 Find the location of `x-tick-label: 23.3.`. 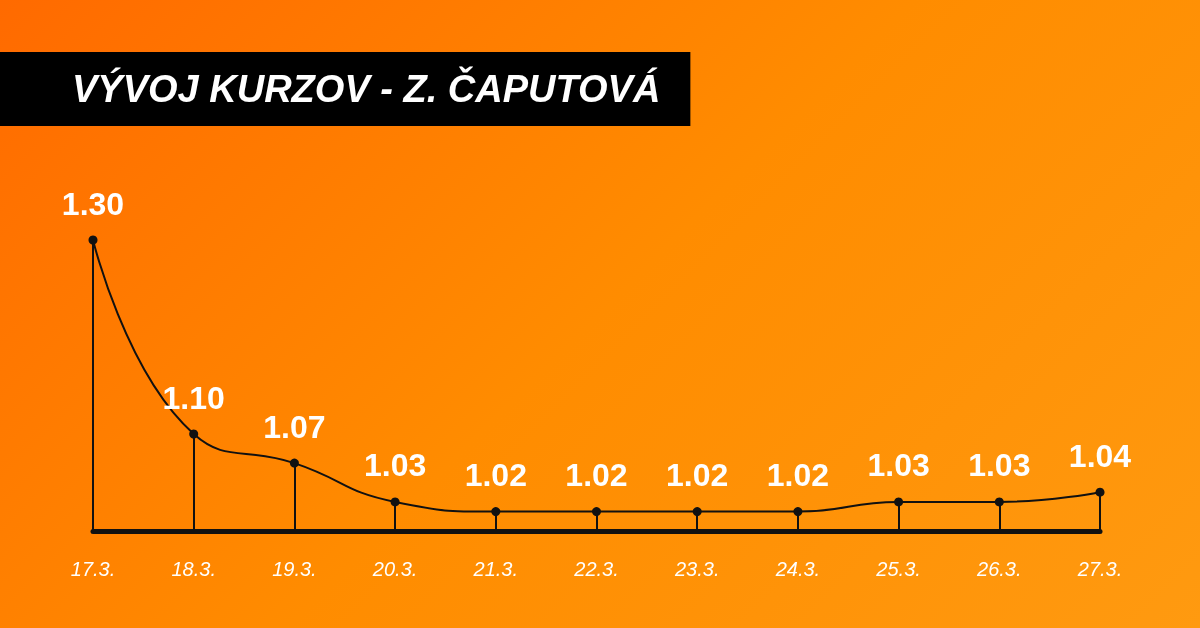

x-tick-label: 23.3. is located at coordinates (696, 569).